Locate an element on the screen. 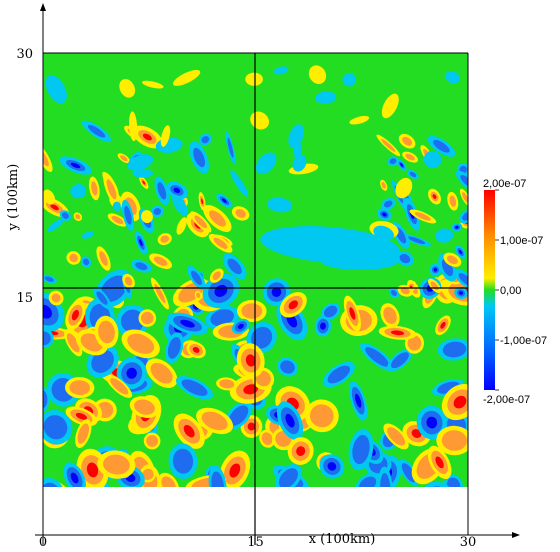 The image size is (560, 552). colorbar is located at coordinates (489, 290).